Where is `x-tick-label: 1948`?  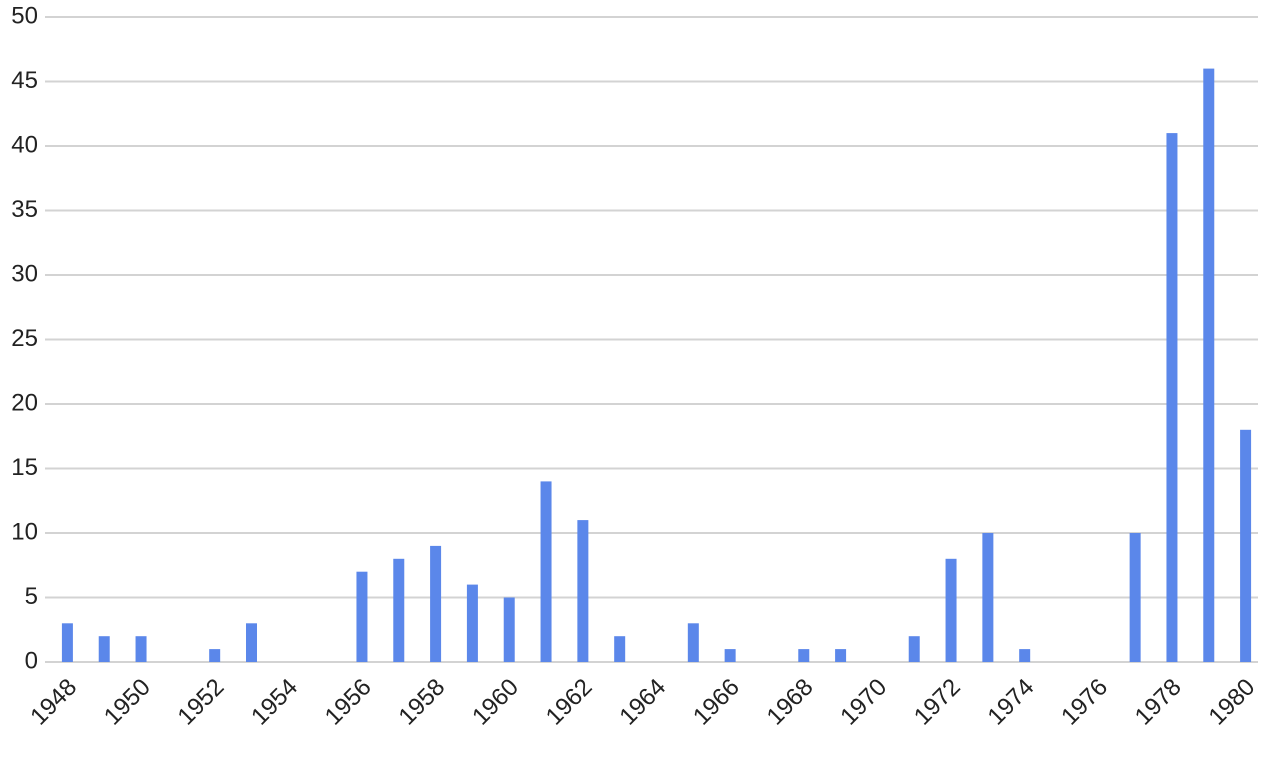 x-tick-label: 1948 is located at coordinates (53, 702).